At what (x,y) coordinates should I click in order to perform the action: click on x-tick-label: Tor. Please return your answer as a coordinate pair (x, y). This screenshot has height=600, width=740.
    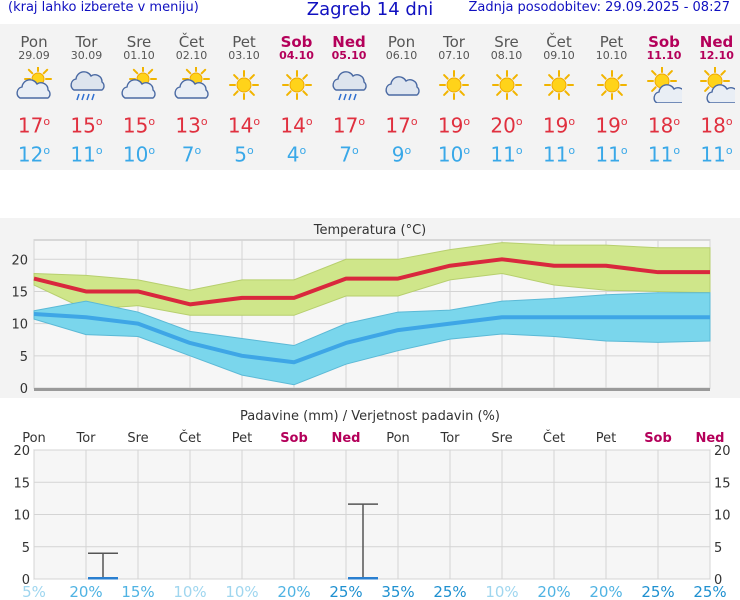
    Looking at the image, I should click on (85, 438).